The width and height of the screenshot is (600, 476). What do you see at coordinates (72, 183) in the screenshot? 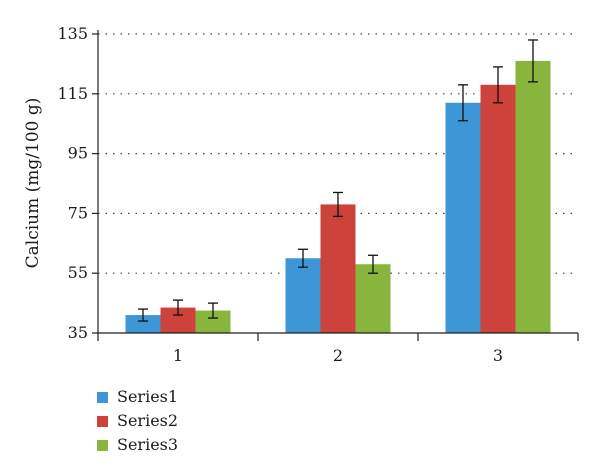
I see `y-tick-labels: 35 55 75 95 115 135` at bounding box center [72, 183].